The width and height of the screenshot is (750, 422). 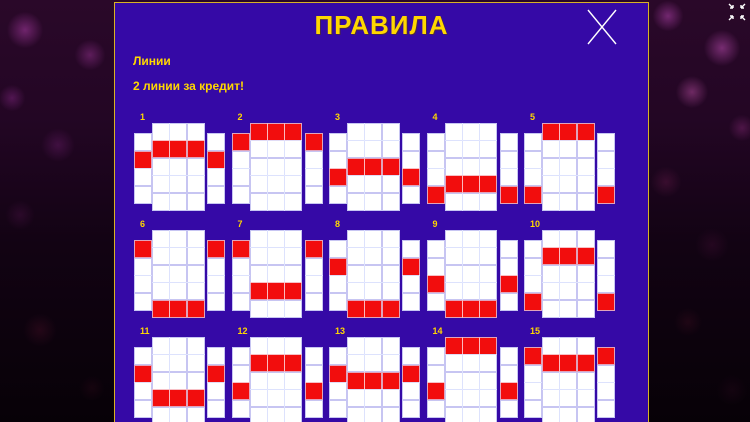 I want to click on payline-grid-4: 4, so click(x=471, y=162).